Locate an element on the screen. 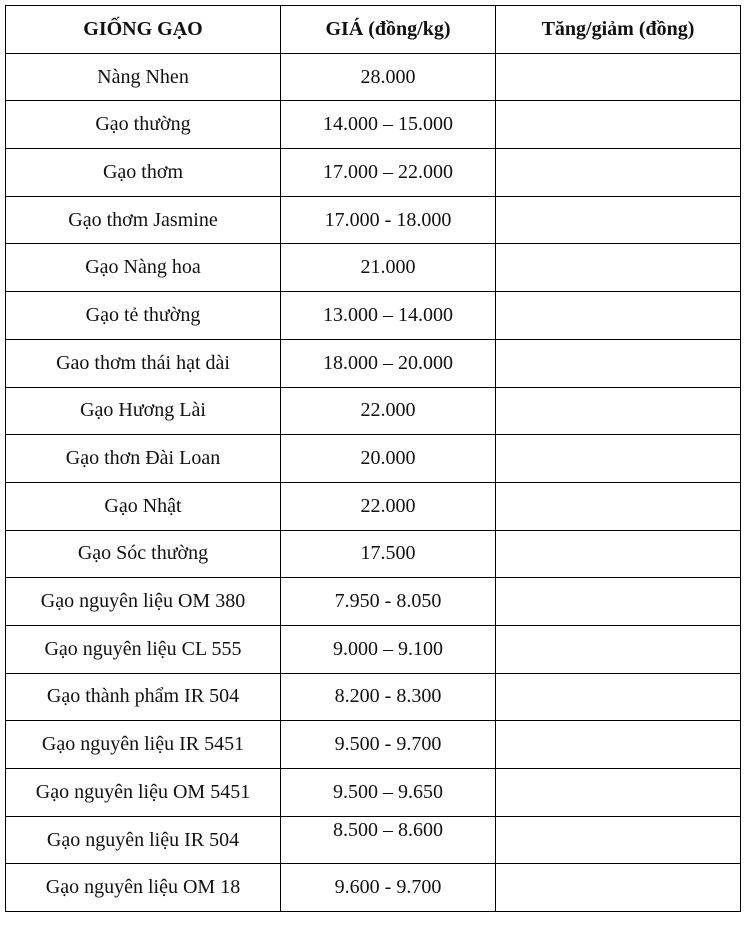 The height and width of the screenshot is (926, 746). table-row: Gạo Nhật 22.000 is located at coordinates (373, 506).